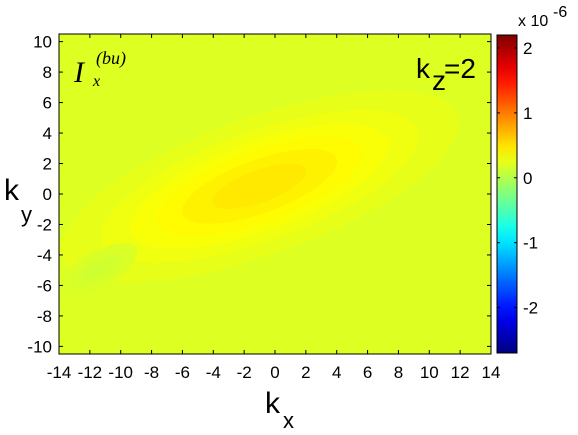  Describe the element at coordinates (527, 113) in the screenshot. I see `colorbar-tick-label: 1` at that location.